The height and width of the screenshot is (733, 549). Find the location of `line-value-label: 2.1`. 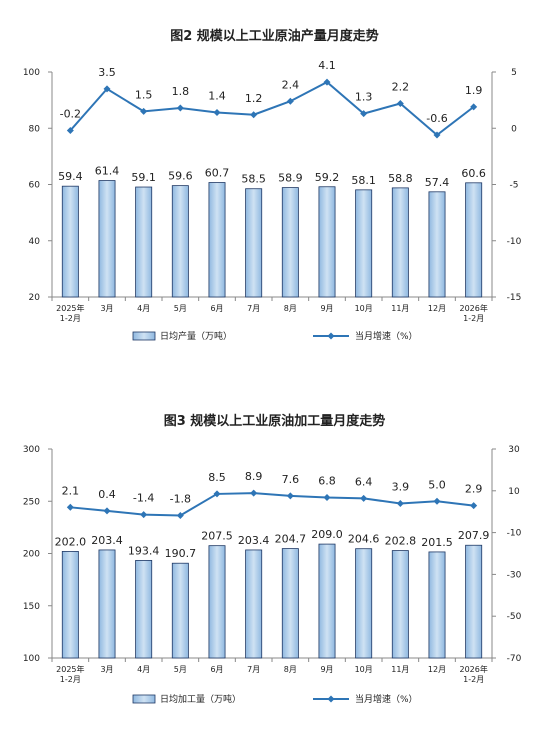

line-value-label: 2.1 is located at coordinates (71, 490).